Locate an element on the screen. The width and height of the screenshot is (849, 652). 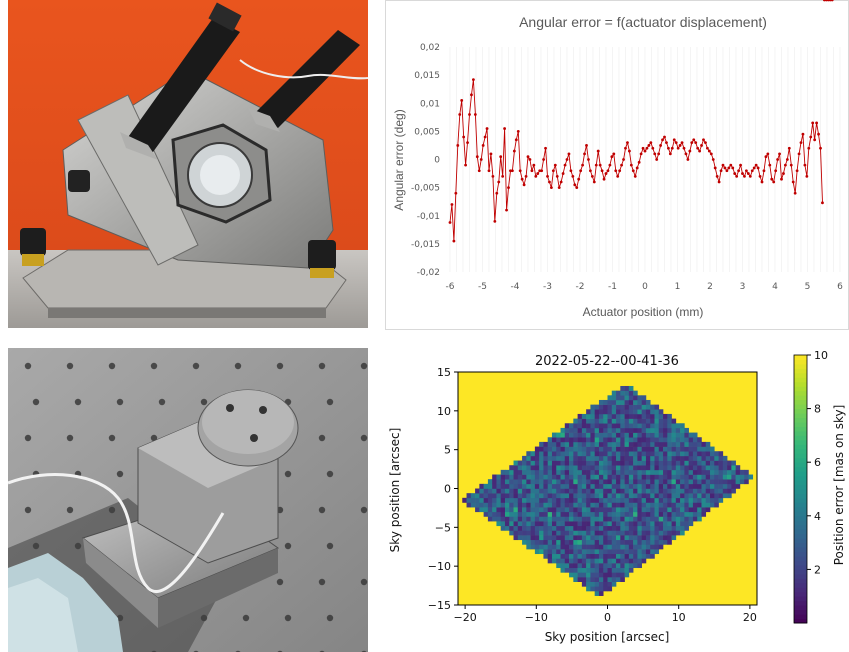
x-tick-label: 4 is located at coordinates (775, 287).